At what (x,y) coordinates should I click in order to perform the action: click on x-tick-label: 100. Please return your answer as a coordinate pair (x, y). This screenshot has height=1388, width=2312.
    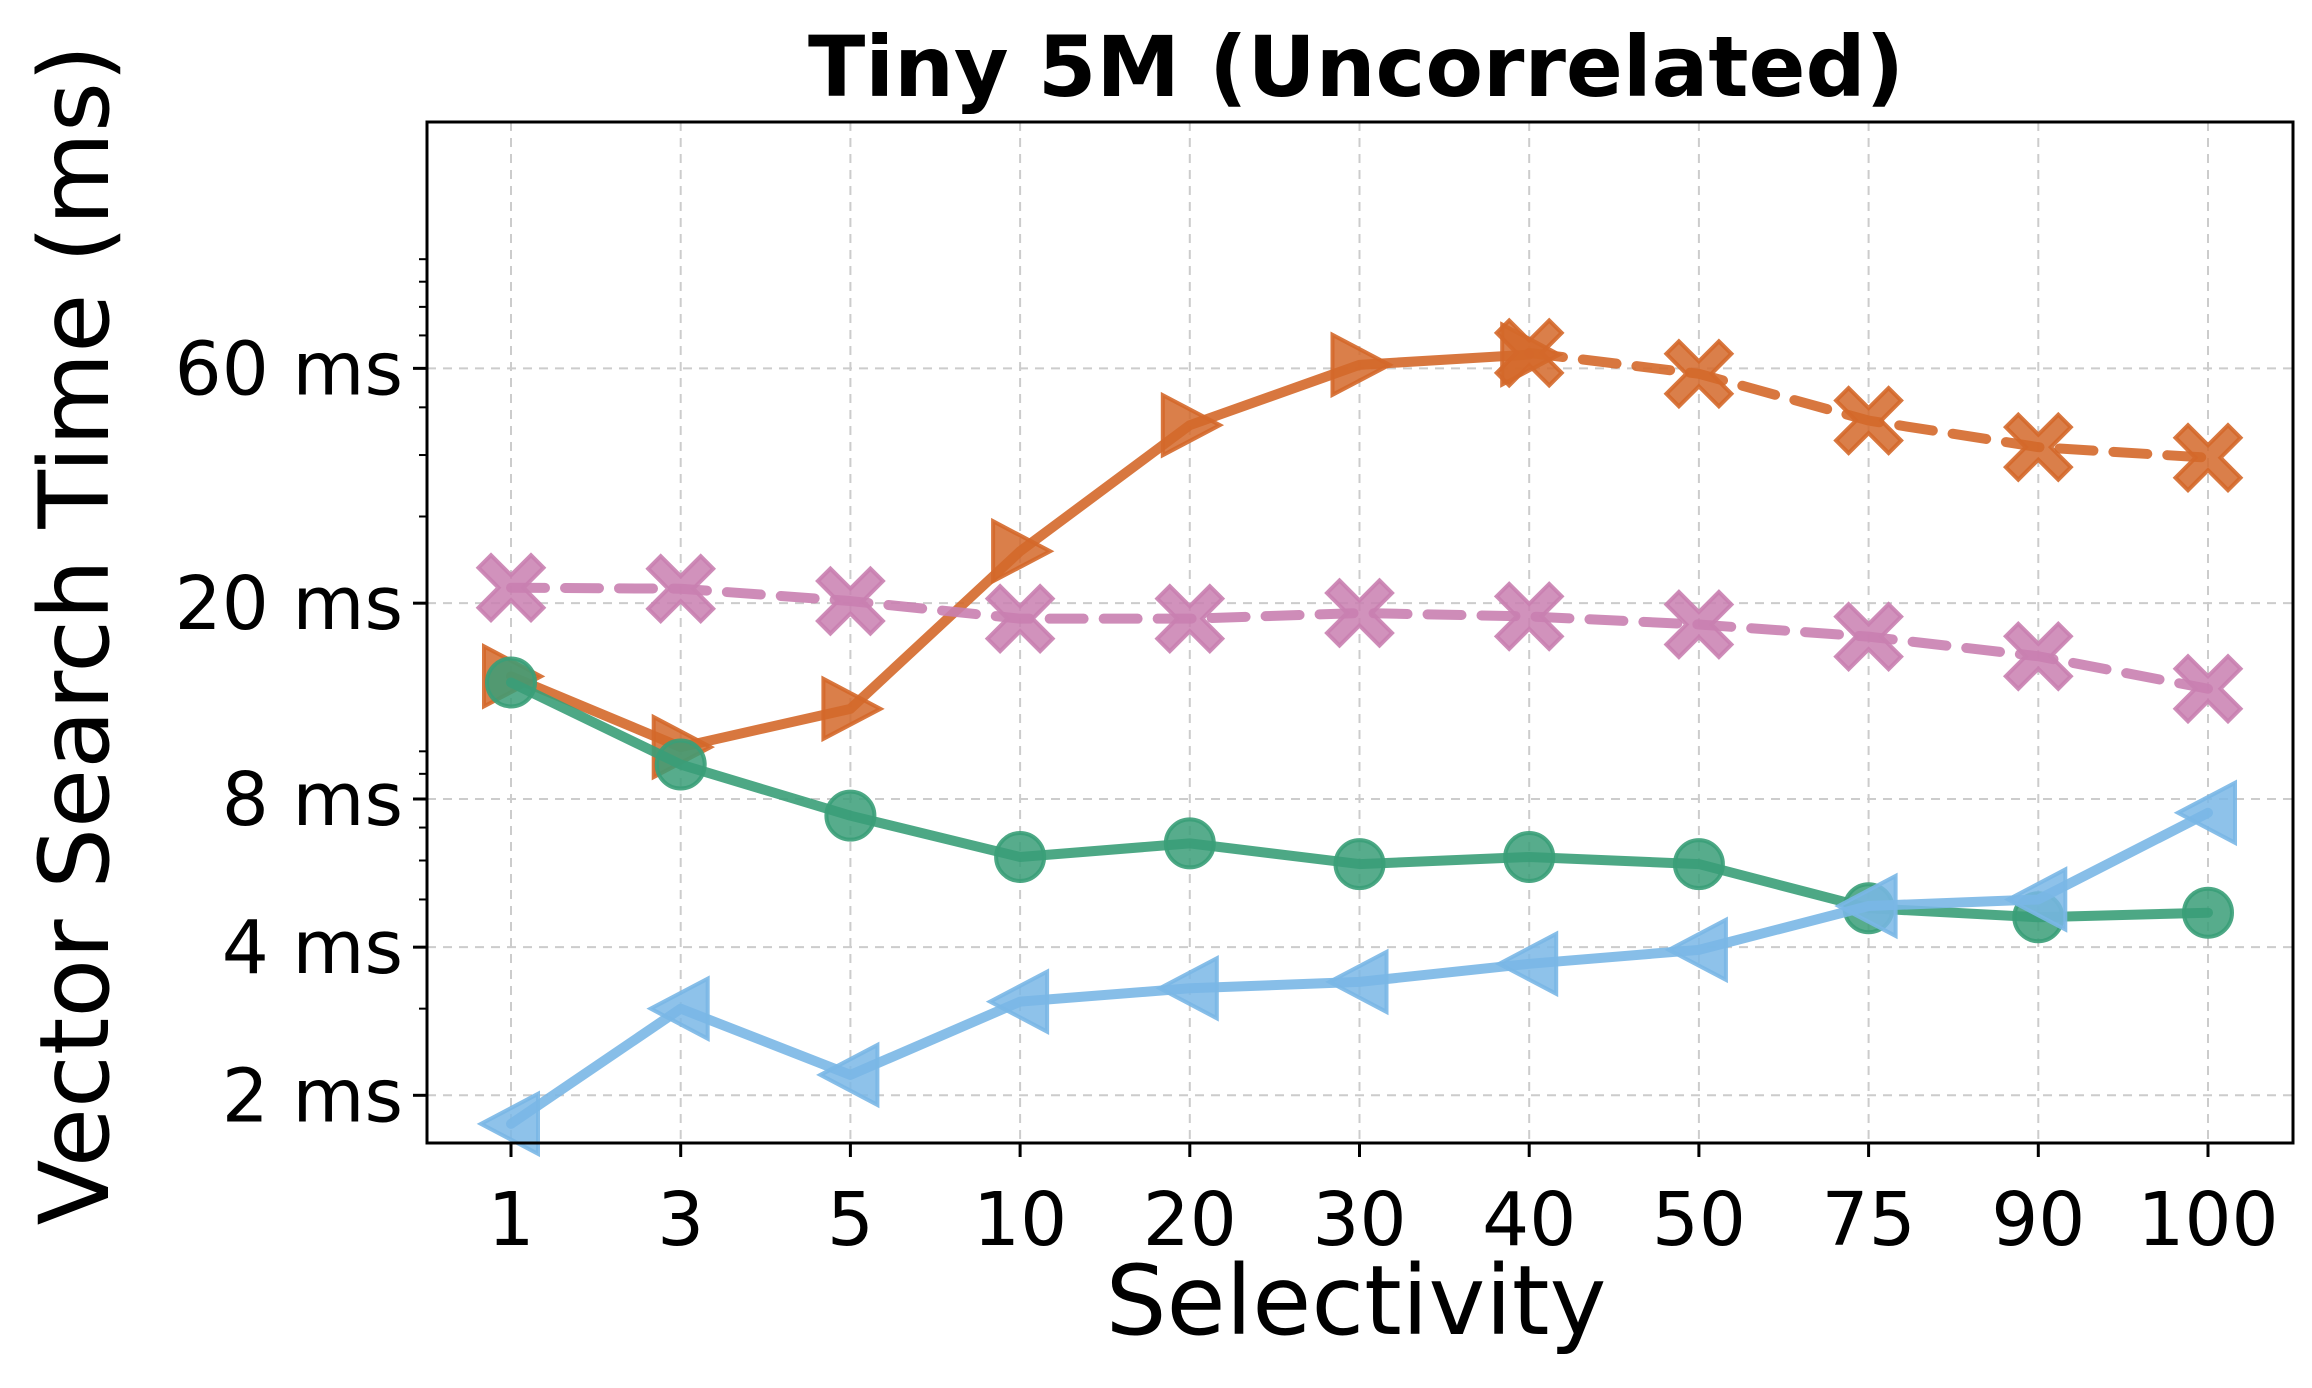
    Looking at the image, I should click on (2207, 1220).